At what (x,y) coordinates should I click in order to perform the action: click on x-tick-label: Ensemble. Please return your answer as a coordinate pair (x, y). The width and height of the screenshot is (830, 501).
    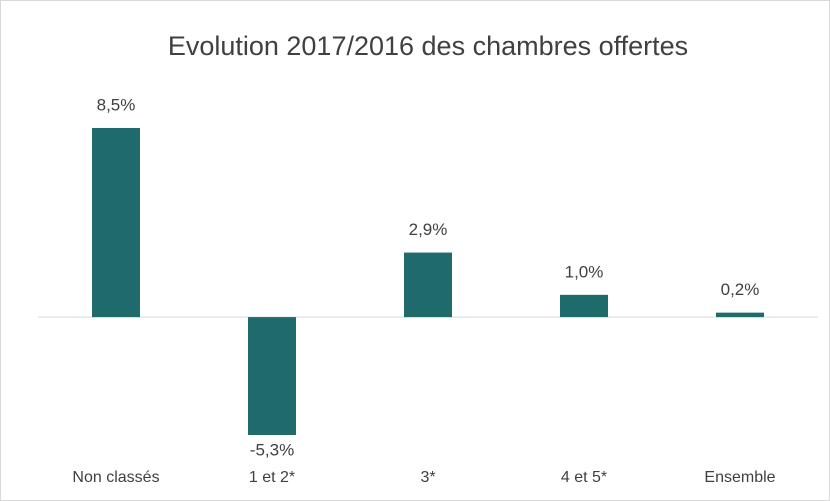
    Looking at the image, I should click on (739, 477).